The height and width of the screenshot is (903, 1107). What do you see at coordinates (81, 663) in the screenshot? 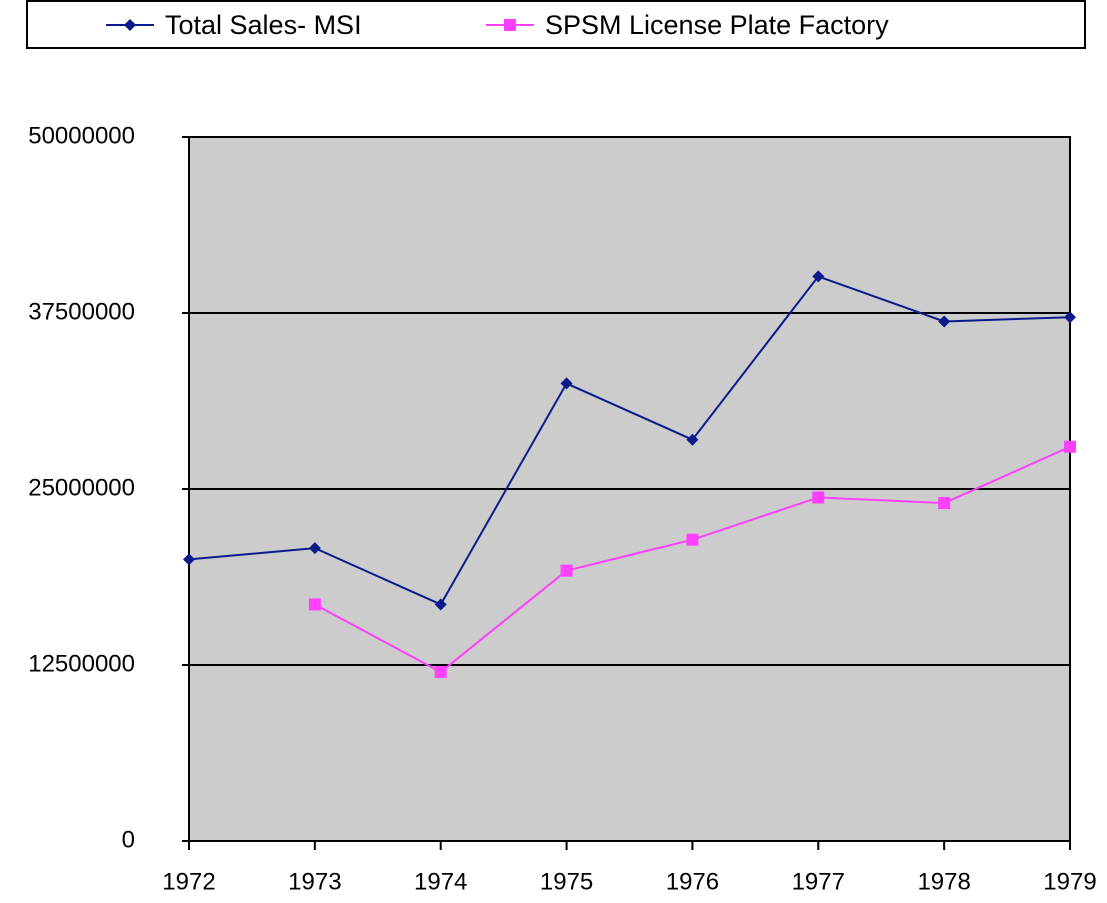
I see `y-tick-label: 12500000` at bounding box center [81, 663].